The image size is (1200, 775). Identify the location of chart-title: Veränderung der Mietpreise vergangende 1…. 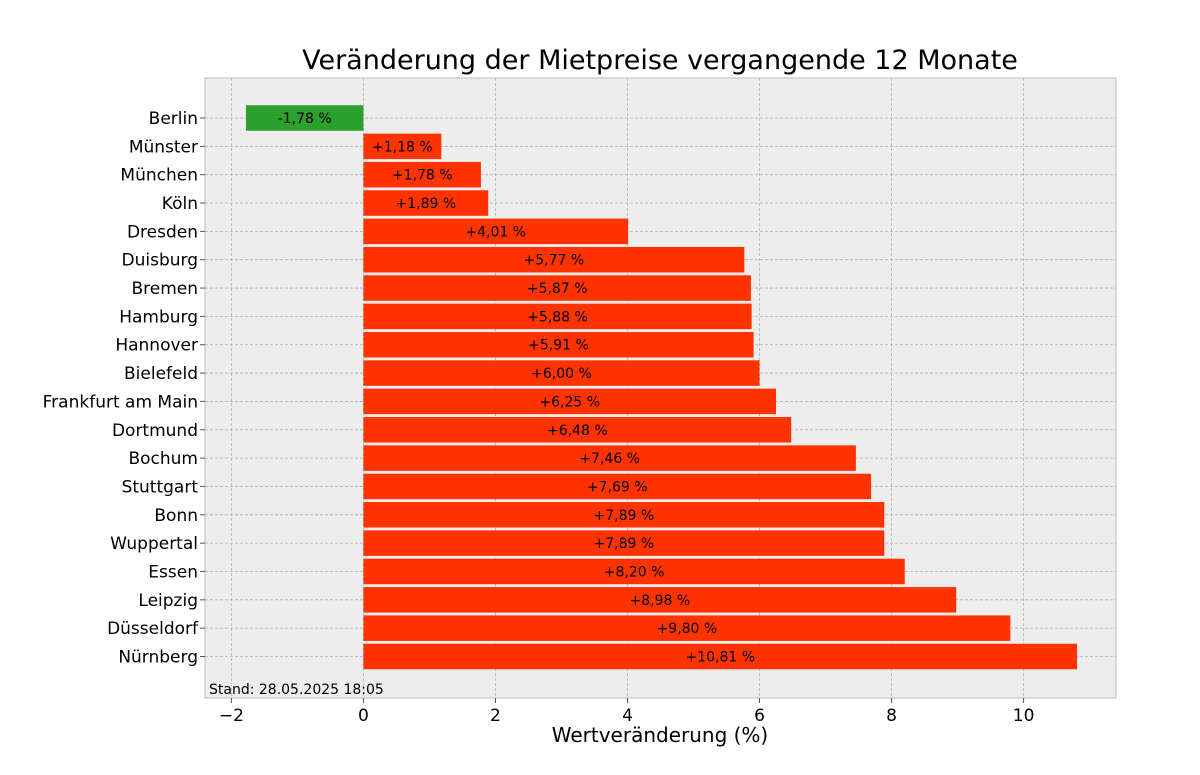
(660, 60).